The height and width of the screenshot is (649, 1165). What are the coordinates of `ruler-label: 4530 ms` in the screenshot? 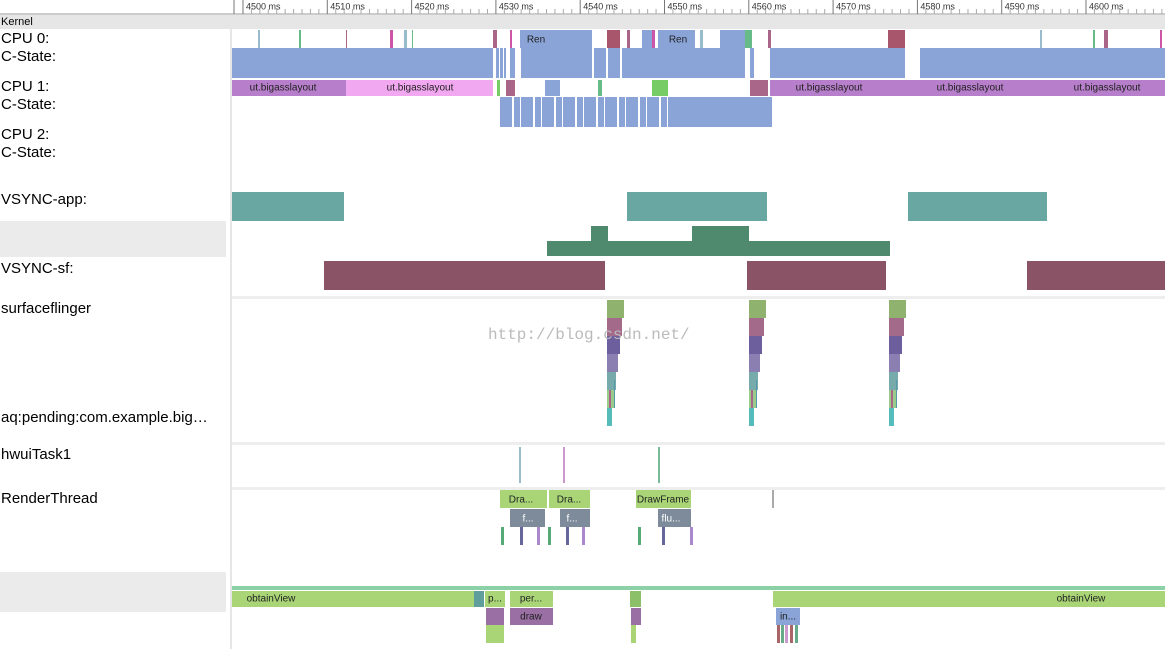 It's located at (516, 6).